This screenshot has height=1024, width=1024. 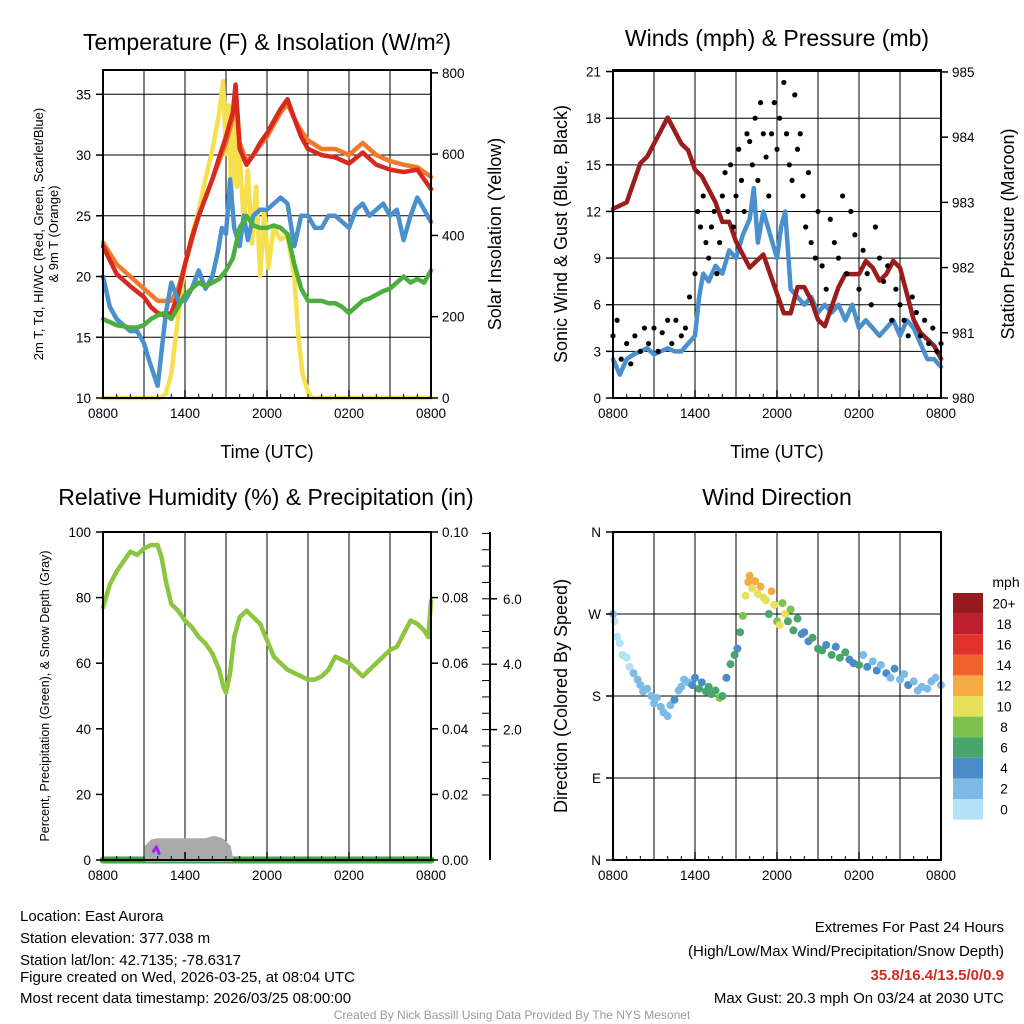 I want to click on right-y-tick-label: 981, so click(x=963, y=333).